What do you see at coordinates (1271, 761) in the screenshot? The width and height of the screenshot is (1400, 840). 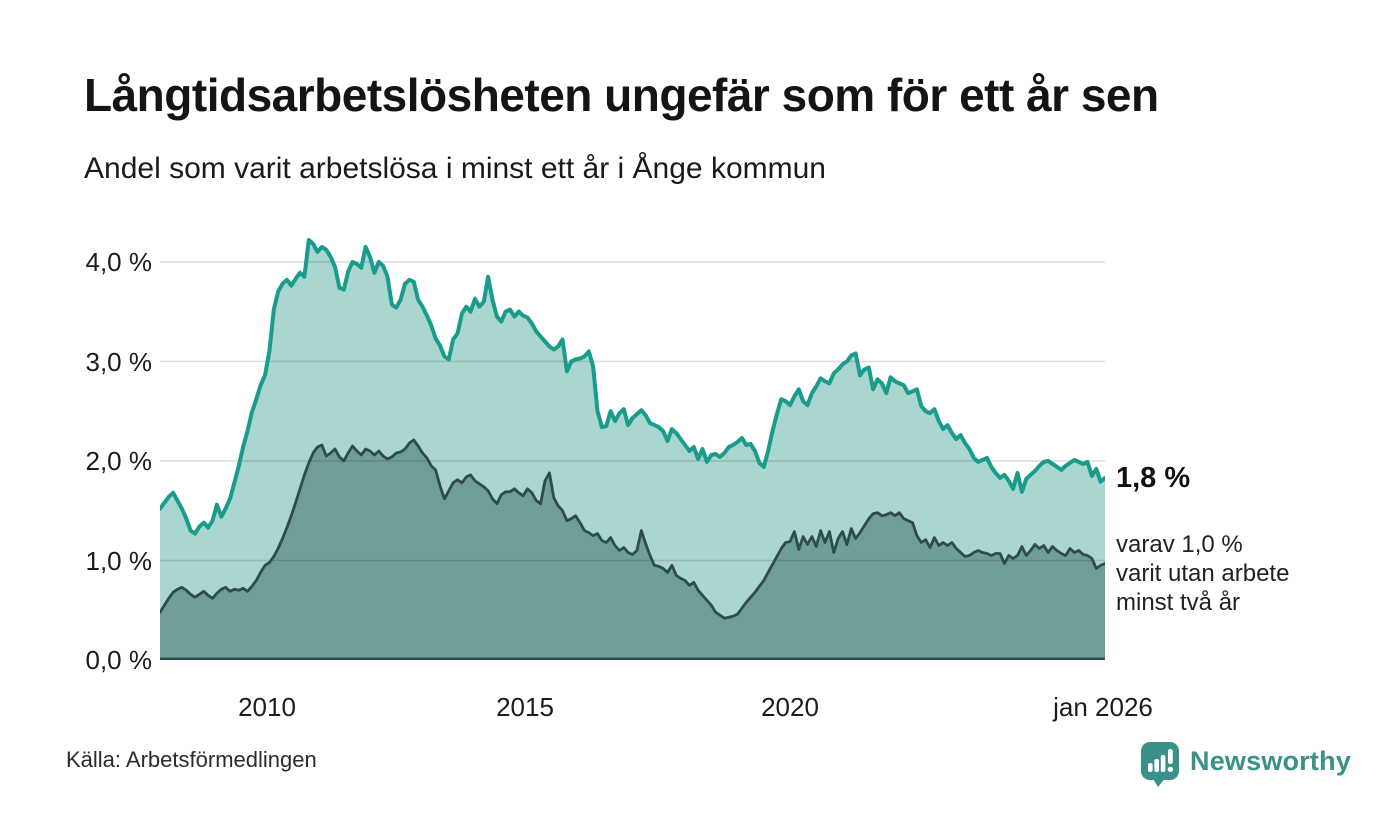 I see `newsworthy-wordmark: Newsworthy` at bounding box center [1271, 761].